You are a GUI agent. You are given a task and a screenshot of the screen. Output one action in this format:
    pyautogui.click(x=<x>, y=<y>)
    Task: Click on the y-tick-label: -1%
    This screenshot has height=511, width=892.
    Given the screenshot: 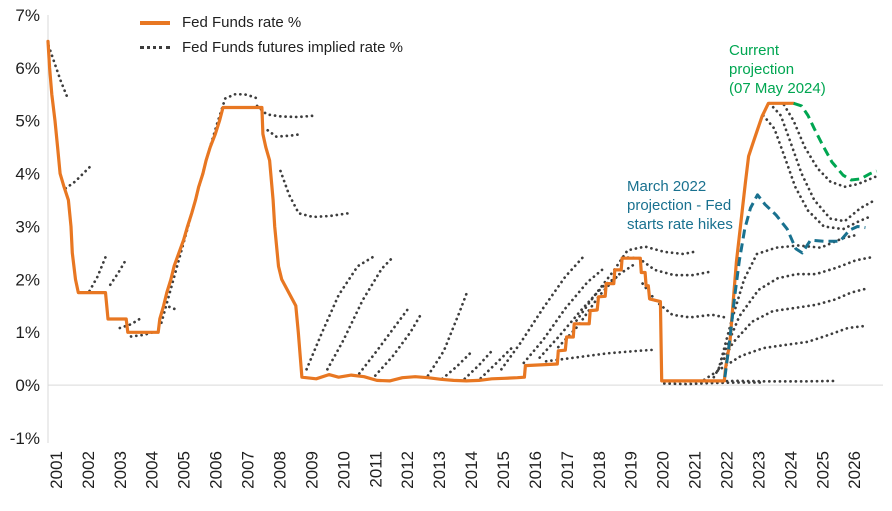 What is the action you would take?
    pyautogui.click(x=25, y=438)
    